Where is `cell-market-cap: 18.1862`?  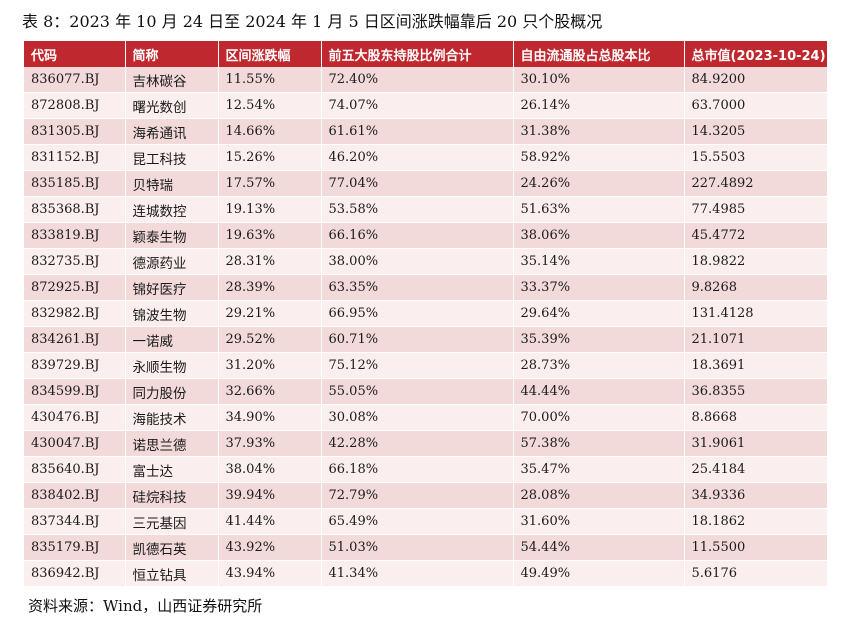 cell-market-cap: 18.1862 is located at coordinates (755, 521).